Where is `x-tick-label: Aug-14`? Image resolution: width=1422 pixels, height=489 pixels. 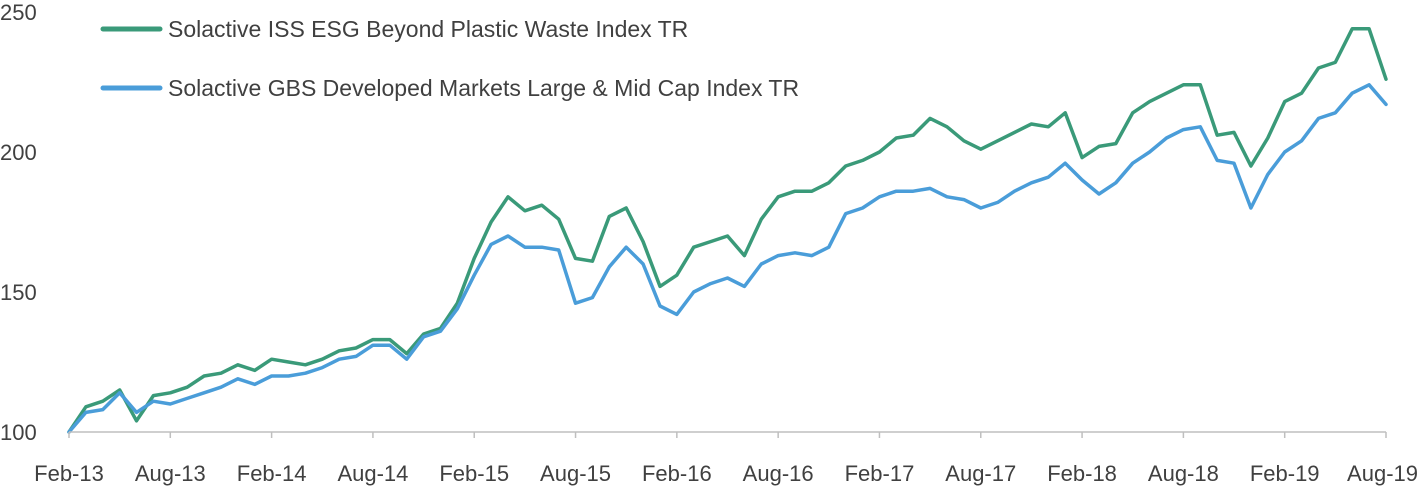 x-tick-label: Aug-14 is located at coordinates (372, 473).